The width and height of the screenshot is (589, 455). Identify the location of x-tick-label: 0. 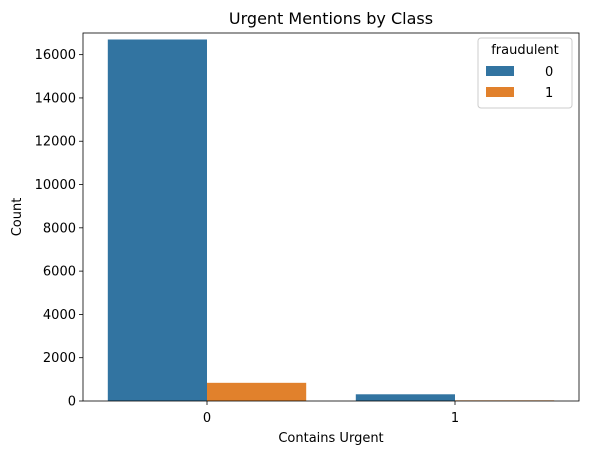
(207, 418).